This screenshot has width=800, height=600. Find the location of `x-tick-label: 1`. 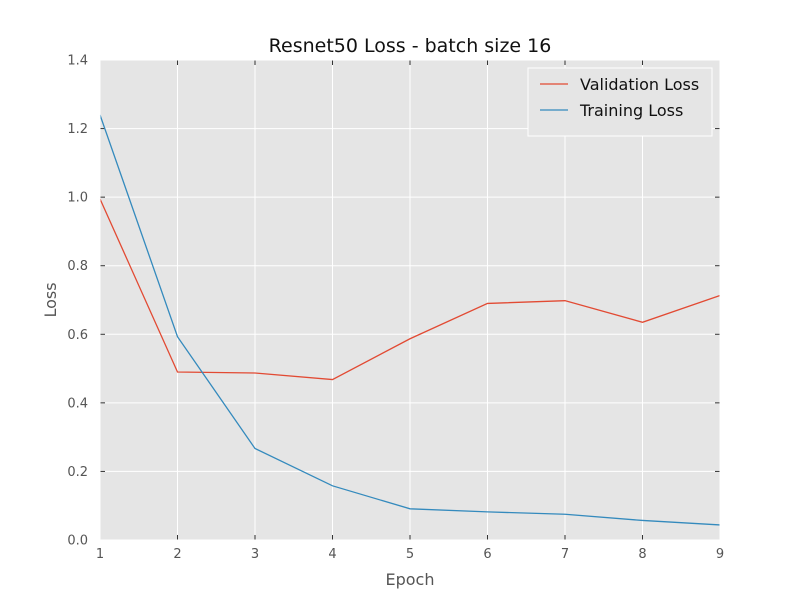

x-tick-label: 1 is located at coordinates (100, 554).